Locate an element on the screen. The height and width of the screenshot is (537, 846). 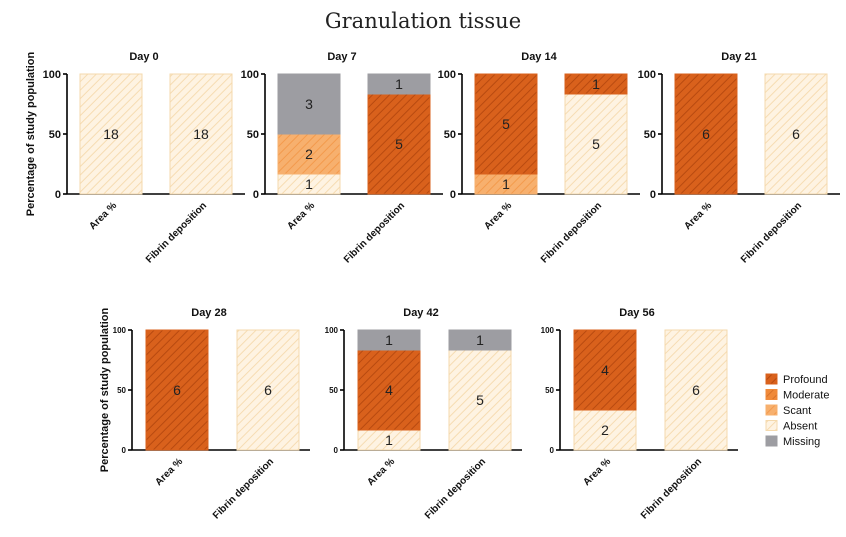
bar-day-7-fibrin-deposition: 51 is located at coordinates (399, 134).